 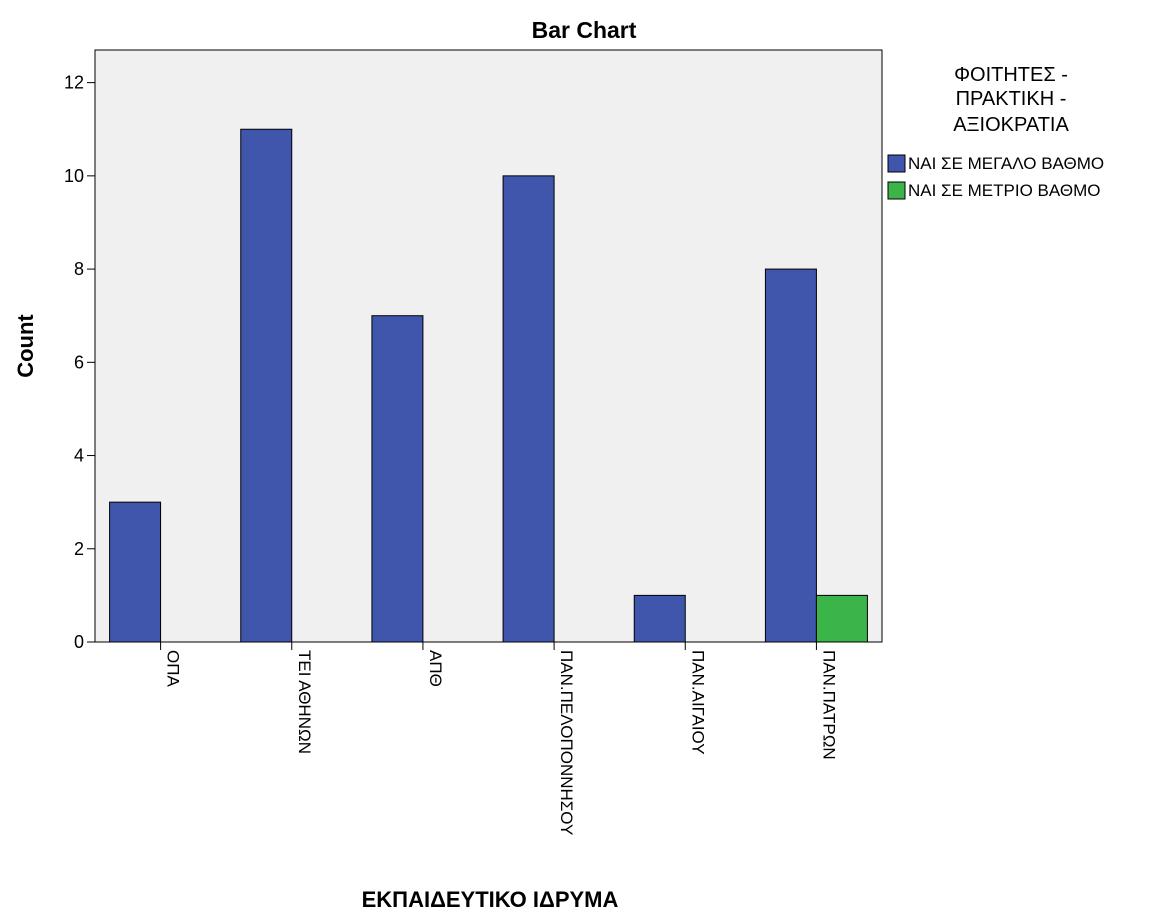 What do you see at coordinates (697, 702) in the screenshot?
I see `x-tick-label: ΠΑΝ.ΑΙΓΑΙΟΥ` at bounding box center [697, 702].